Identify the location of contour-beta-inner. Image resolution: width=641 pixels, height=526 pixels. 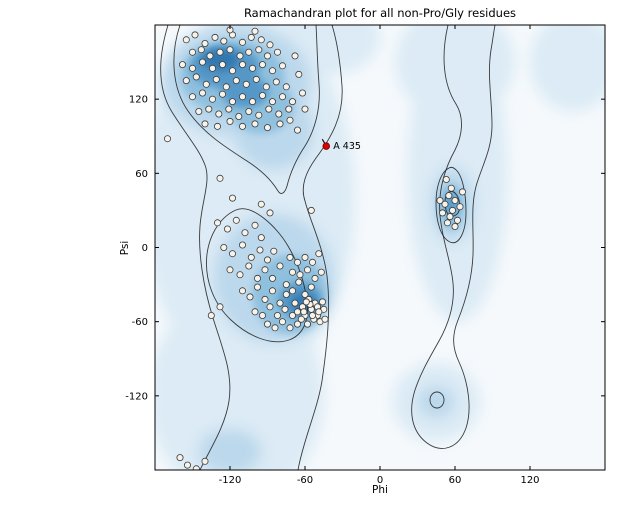
(246, 109).